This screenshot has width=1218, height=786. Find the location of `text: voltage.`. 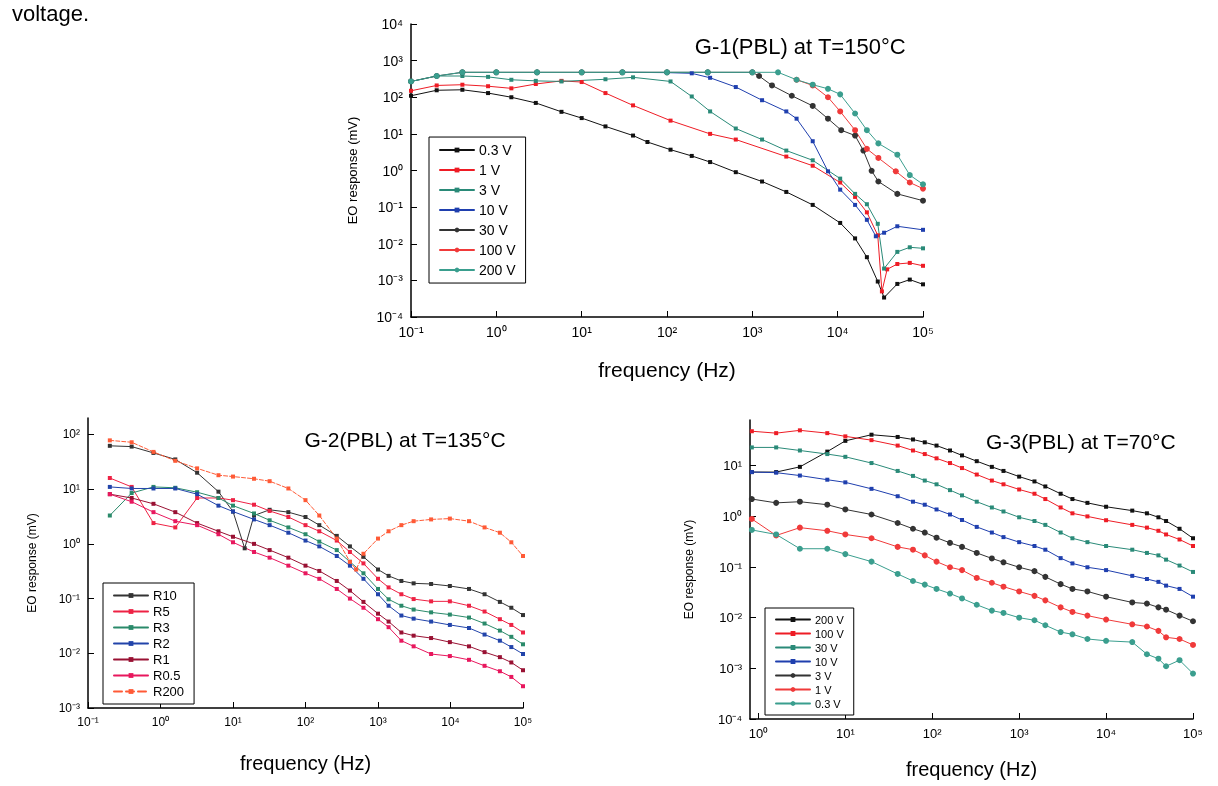

text: voltage. is located at coordinates (51, 13).